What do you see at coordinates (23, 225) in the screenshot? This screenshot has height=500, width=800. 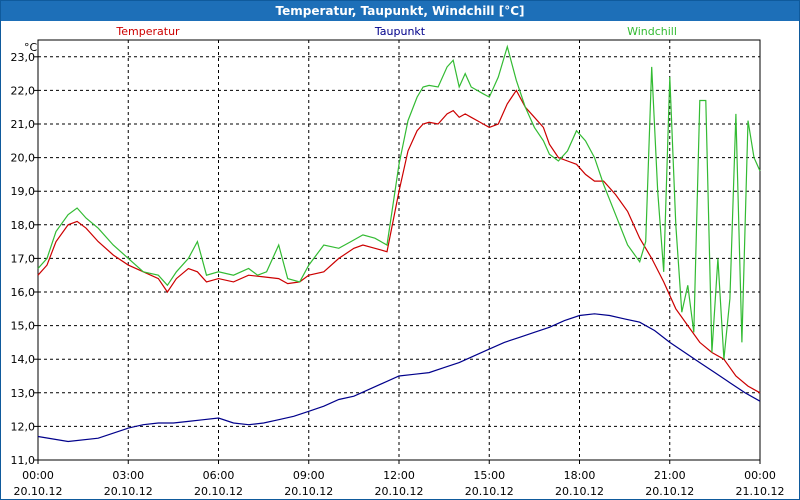 I see `y-tick-label: 18,0` at bounding box center [23, 225].